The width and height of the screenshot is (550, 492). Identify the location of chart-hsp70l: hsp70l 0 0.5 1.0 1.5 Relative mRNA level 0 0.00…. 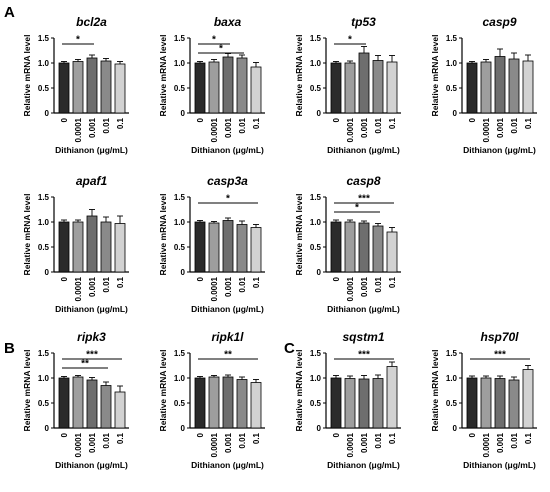
(483, 400).